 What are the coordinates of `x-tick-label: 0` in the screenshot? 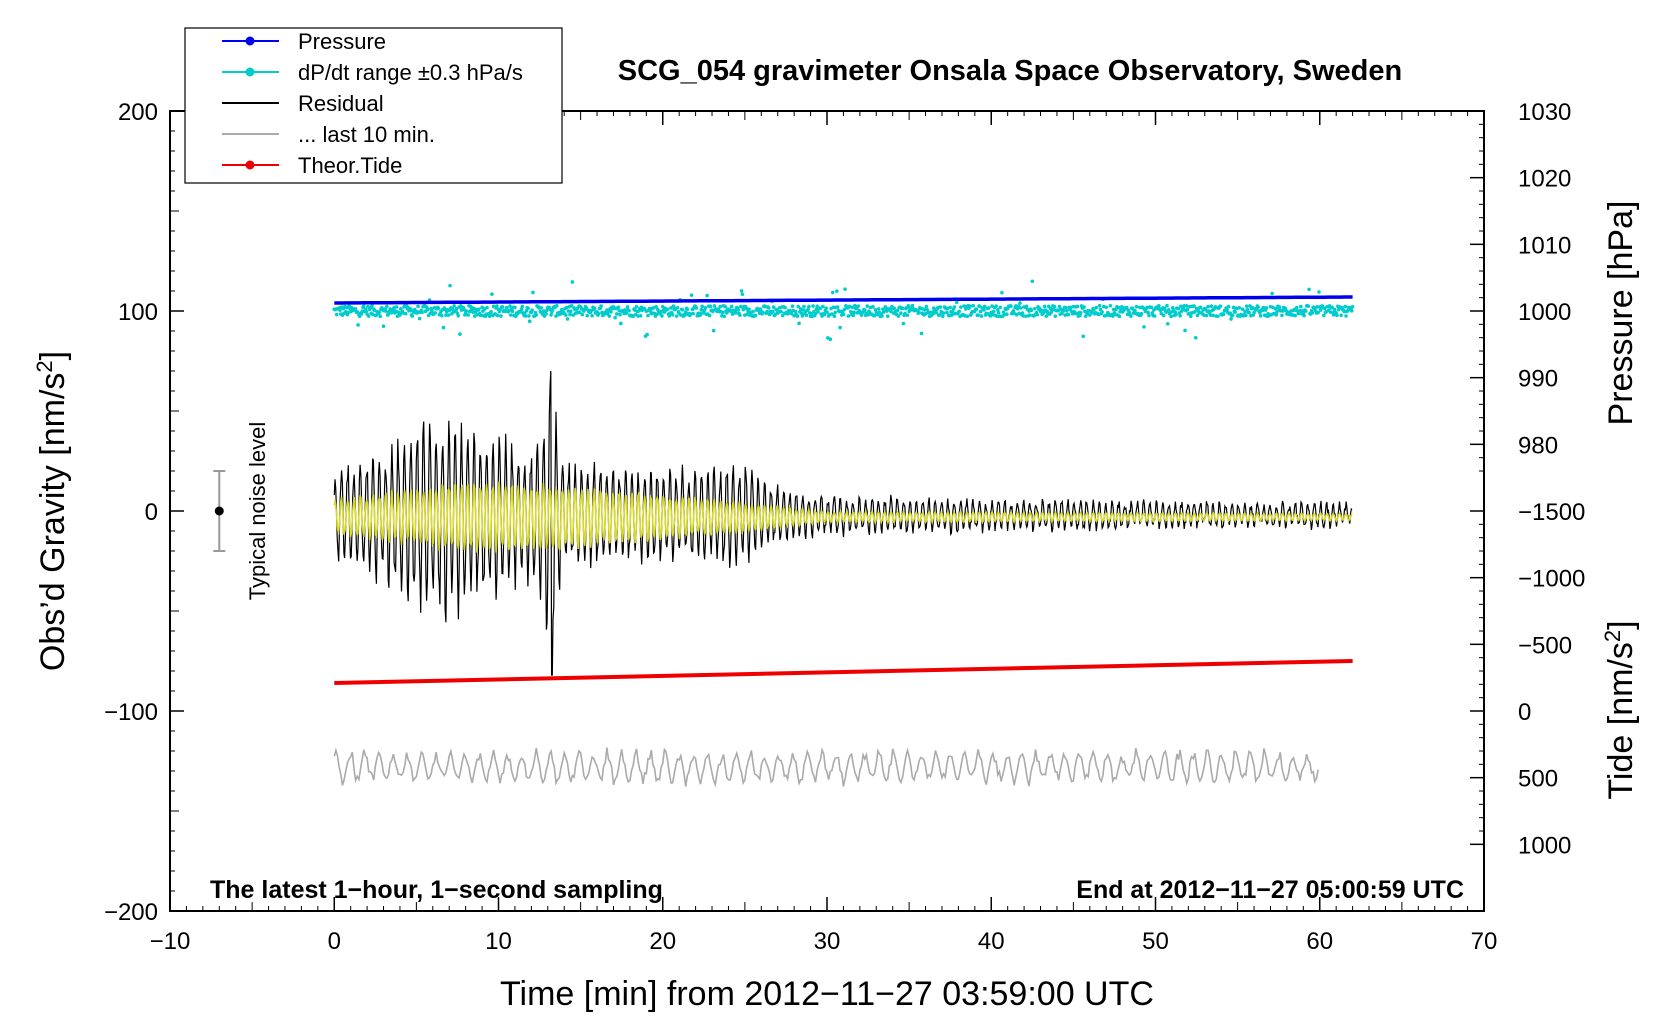 It's located at (334, 941).